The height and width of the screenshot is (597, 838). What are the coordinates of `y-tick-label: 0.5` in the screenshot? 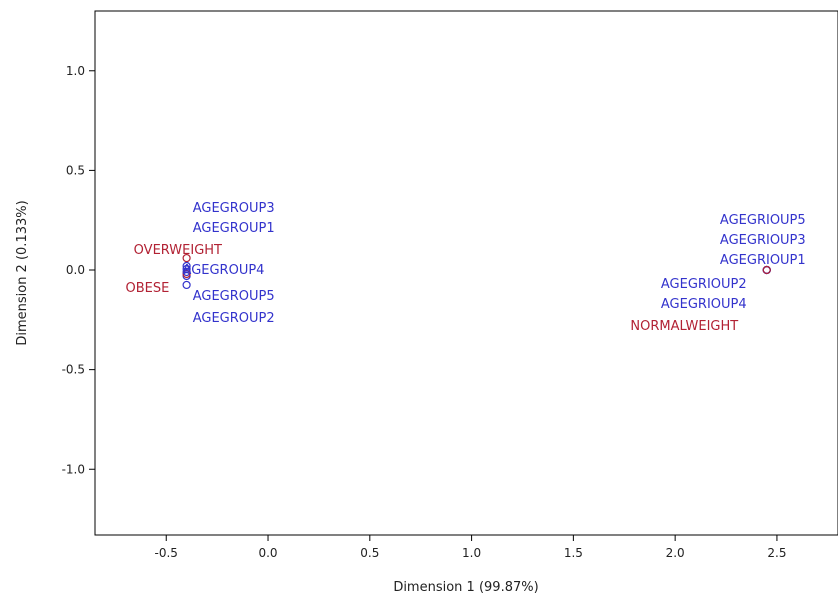 It's located at (75, 170).